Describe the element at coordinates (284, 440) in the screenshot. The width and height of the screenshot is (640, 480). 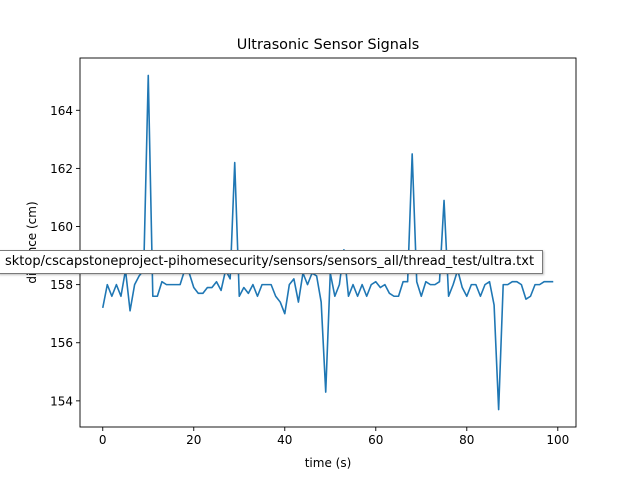
I see `x-tick-label: 40` at that location.